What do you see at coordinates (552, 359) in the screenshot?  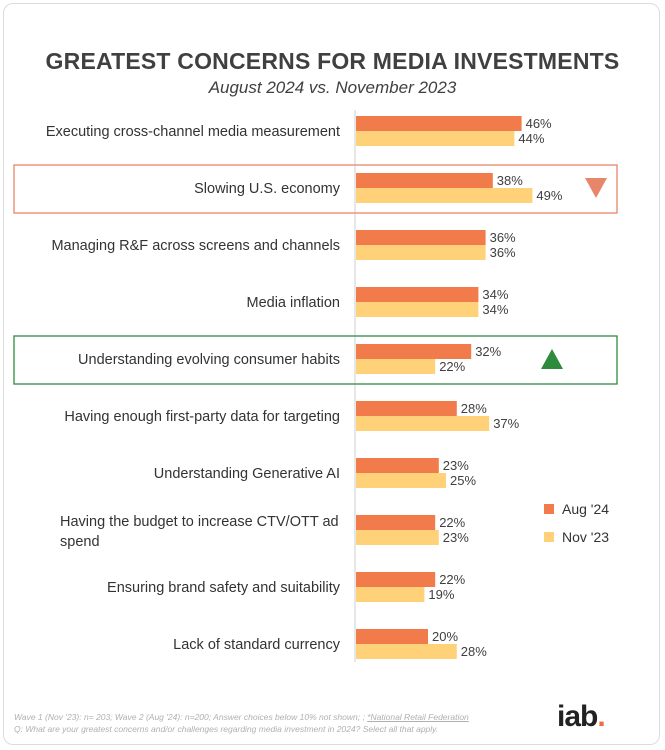 I see `trend-up-arrow-icon` at bounding box center [552, 359].